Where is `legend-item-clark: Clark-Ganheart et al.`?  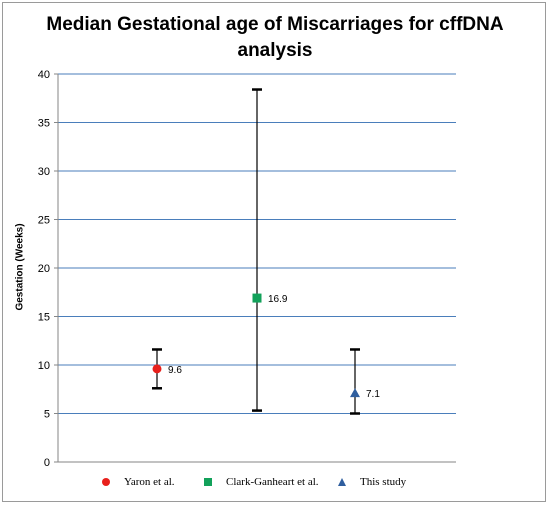 legend-item-clark: Clark-Ganheart et al. is located at coordinates (261, 482).